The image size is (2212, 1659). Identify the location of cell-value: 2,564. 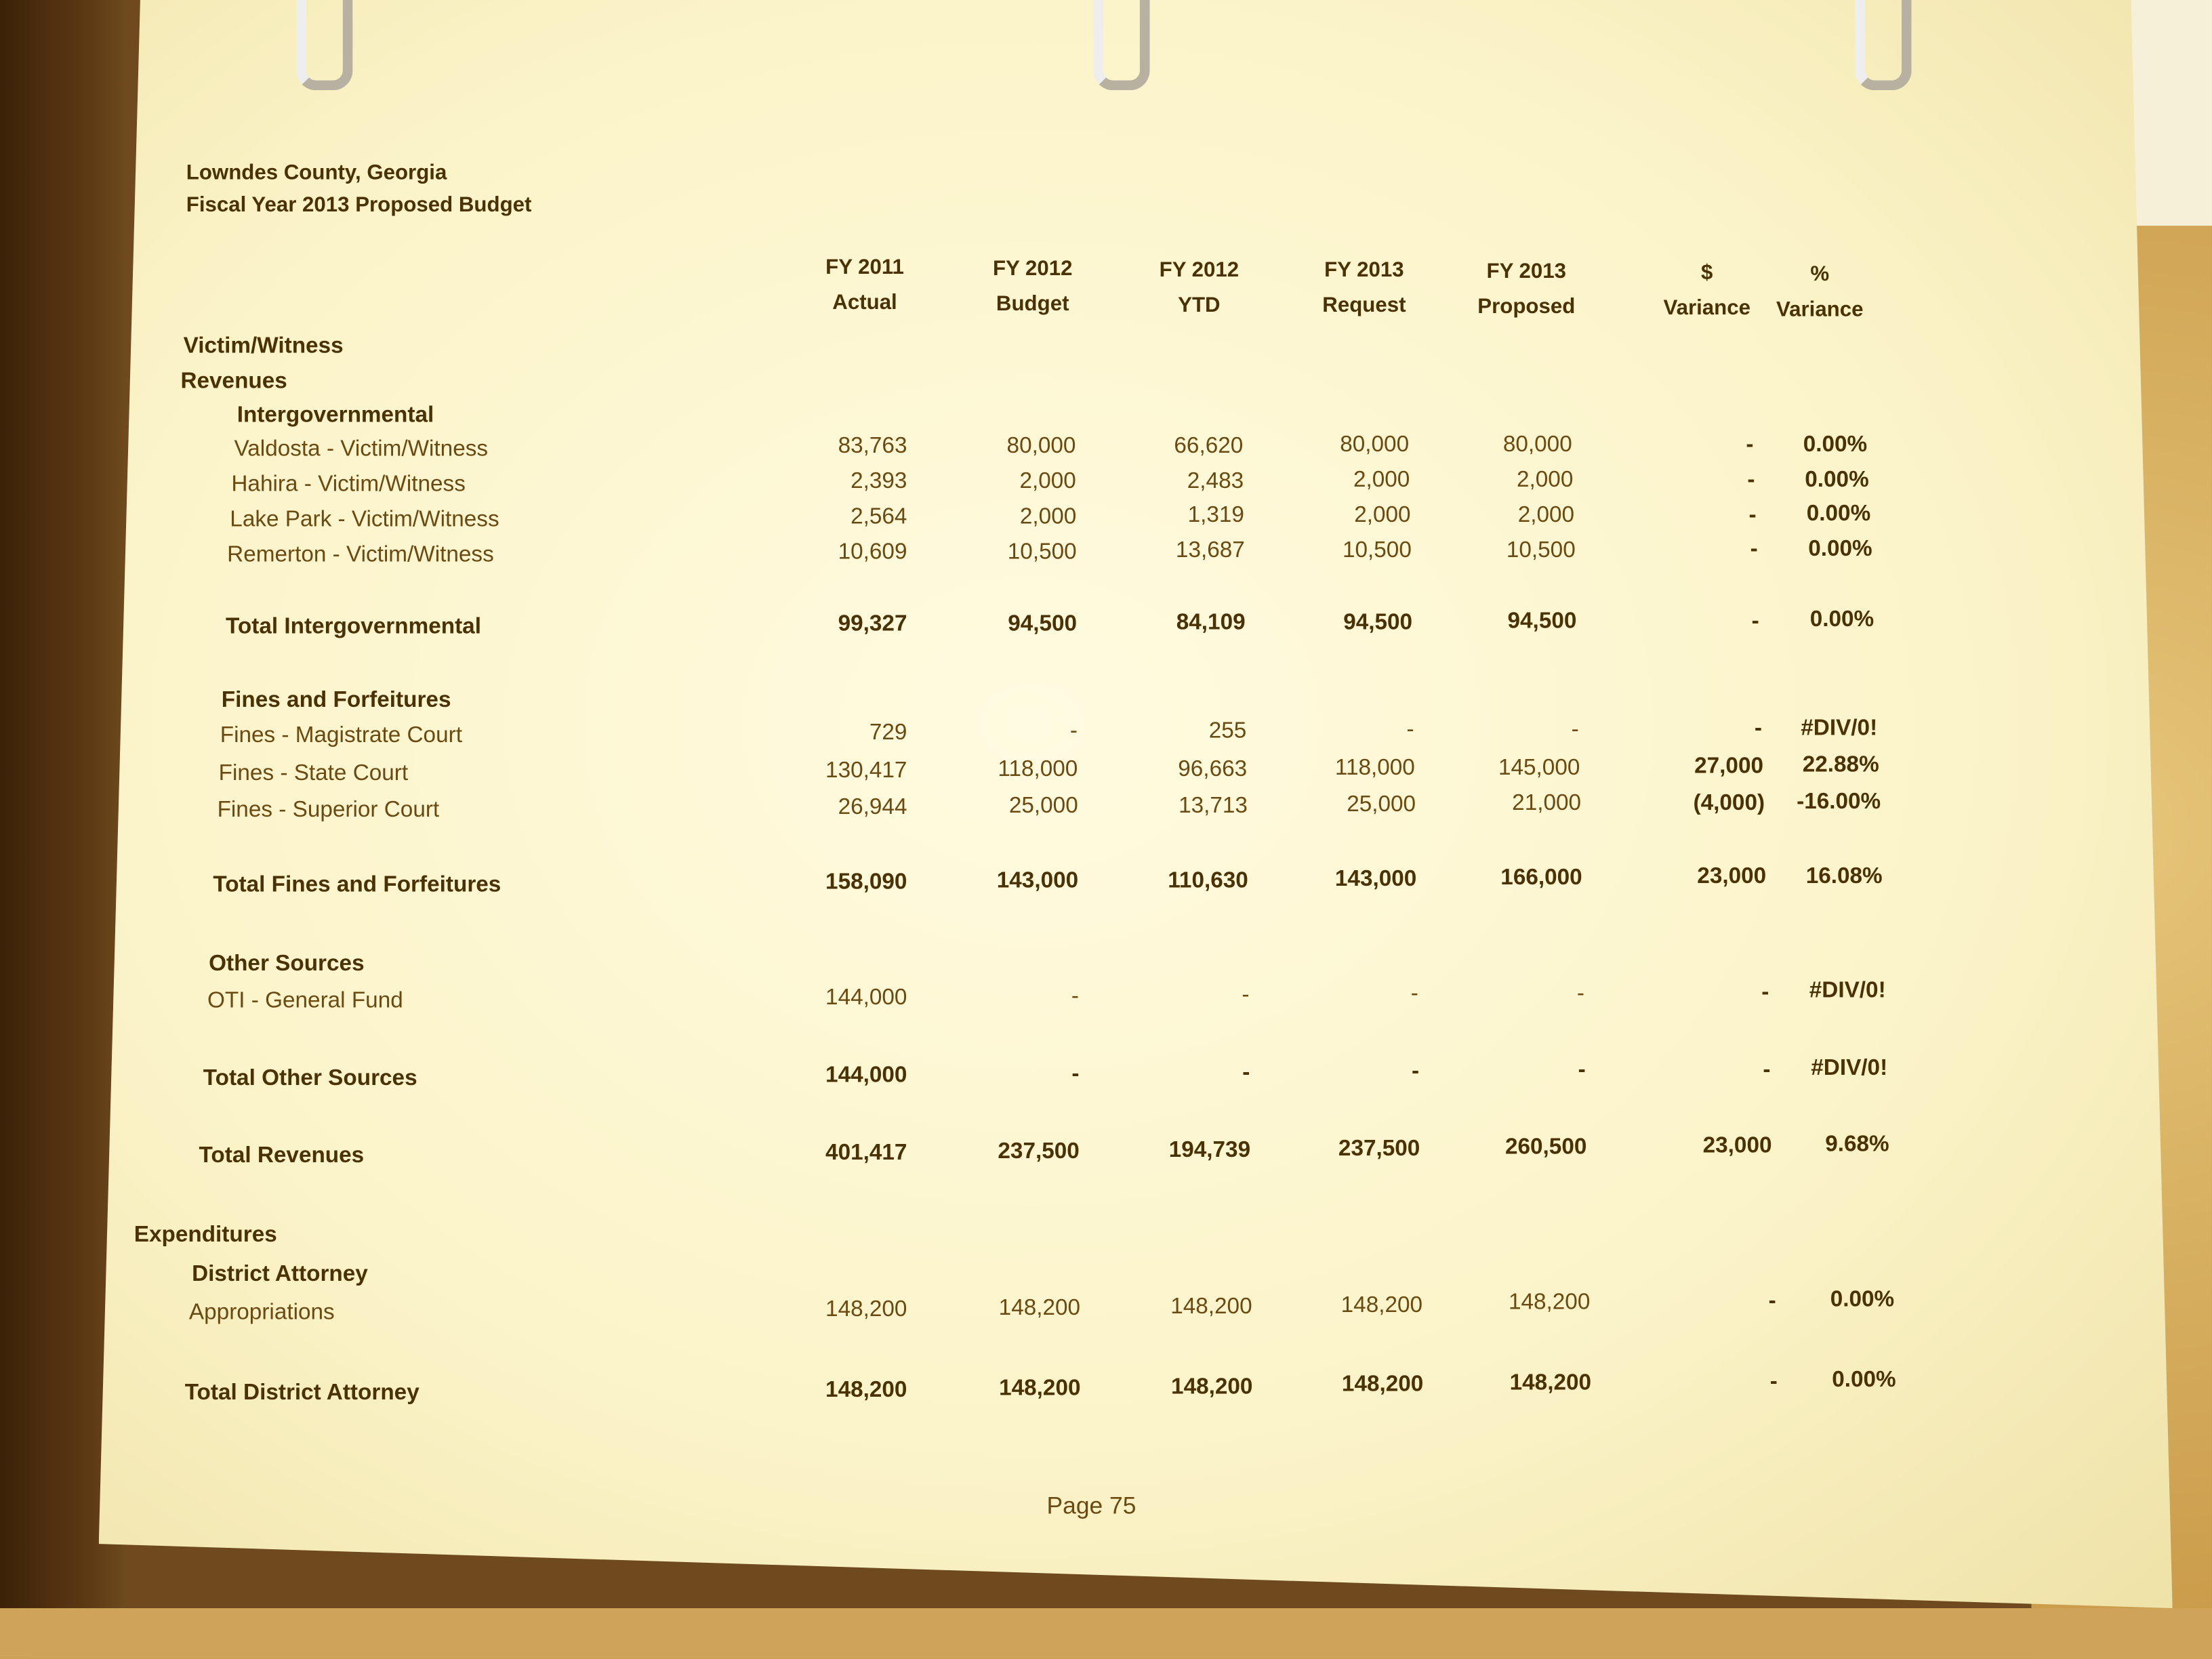
(879, 517).